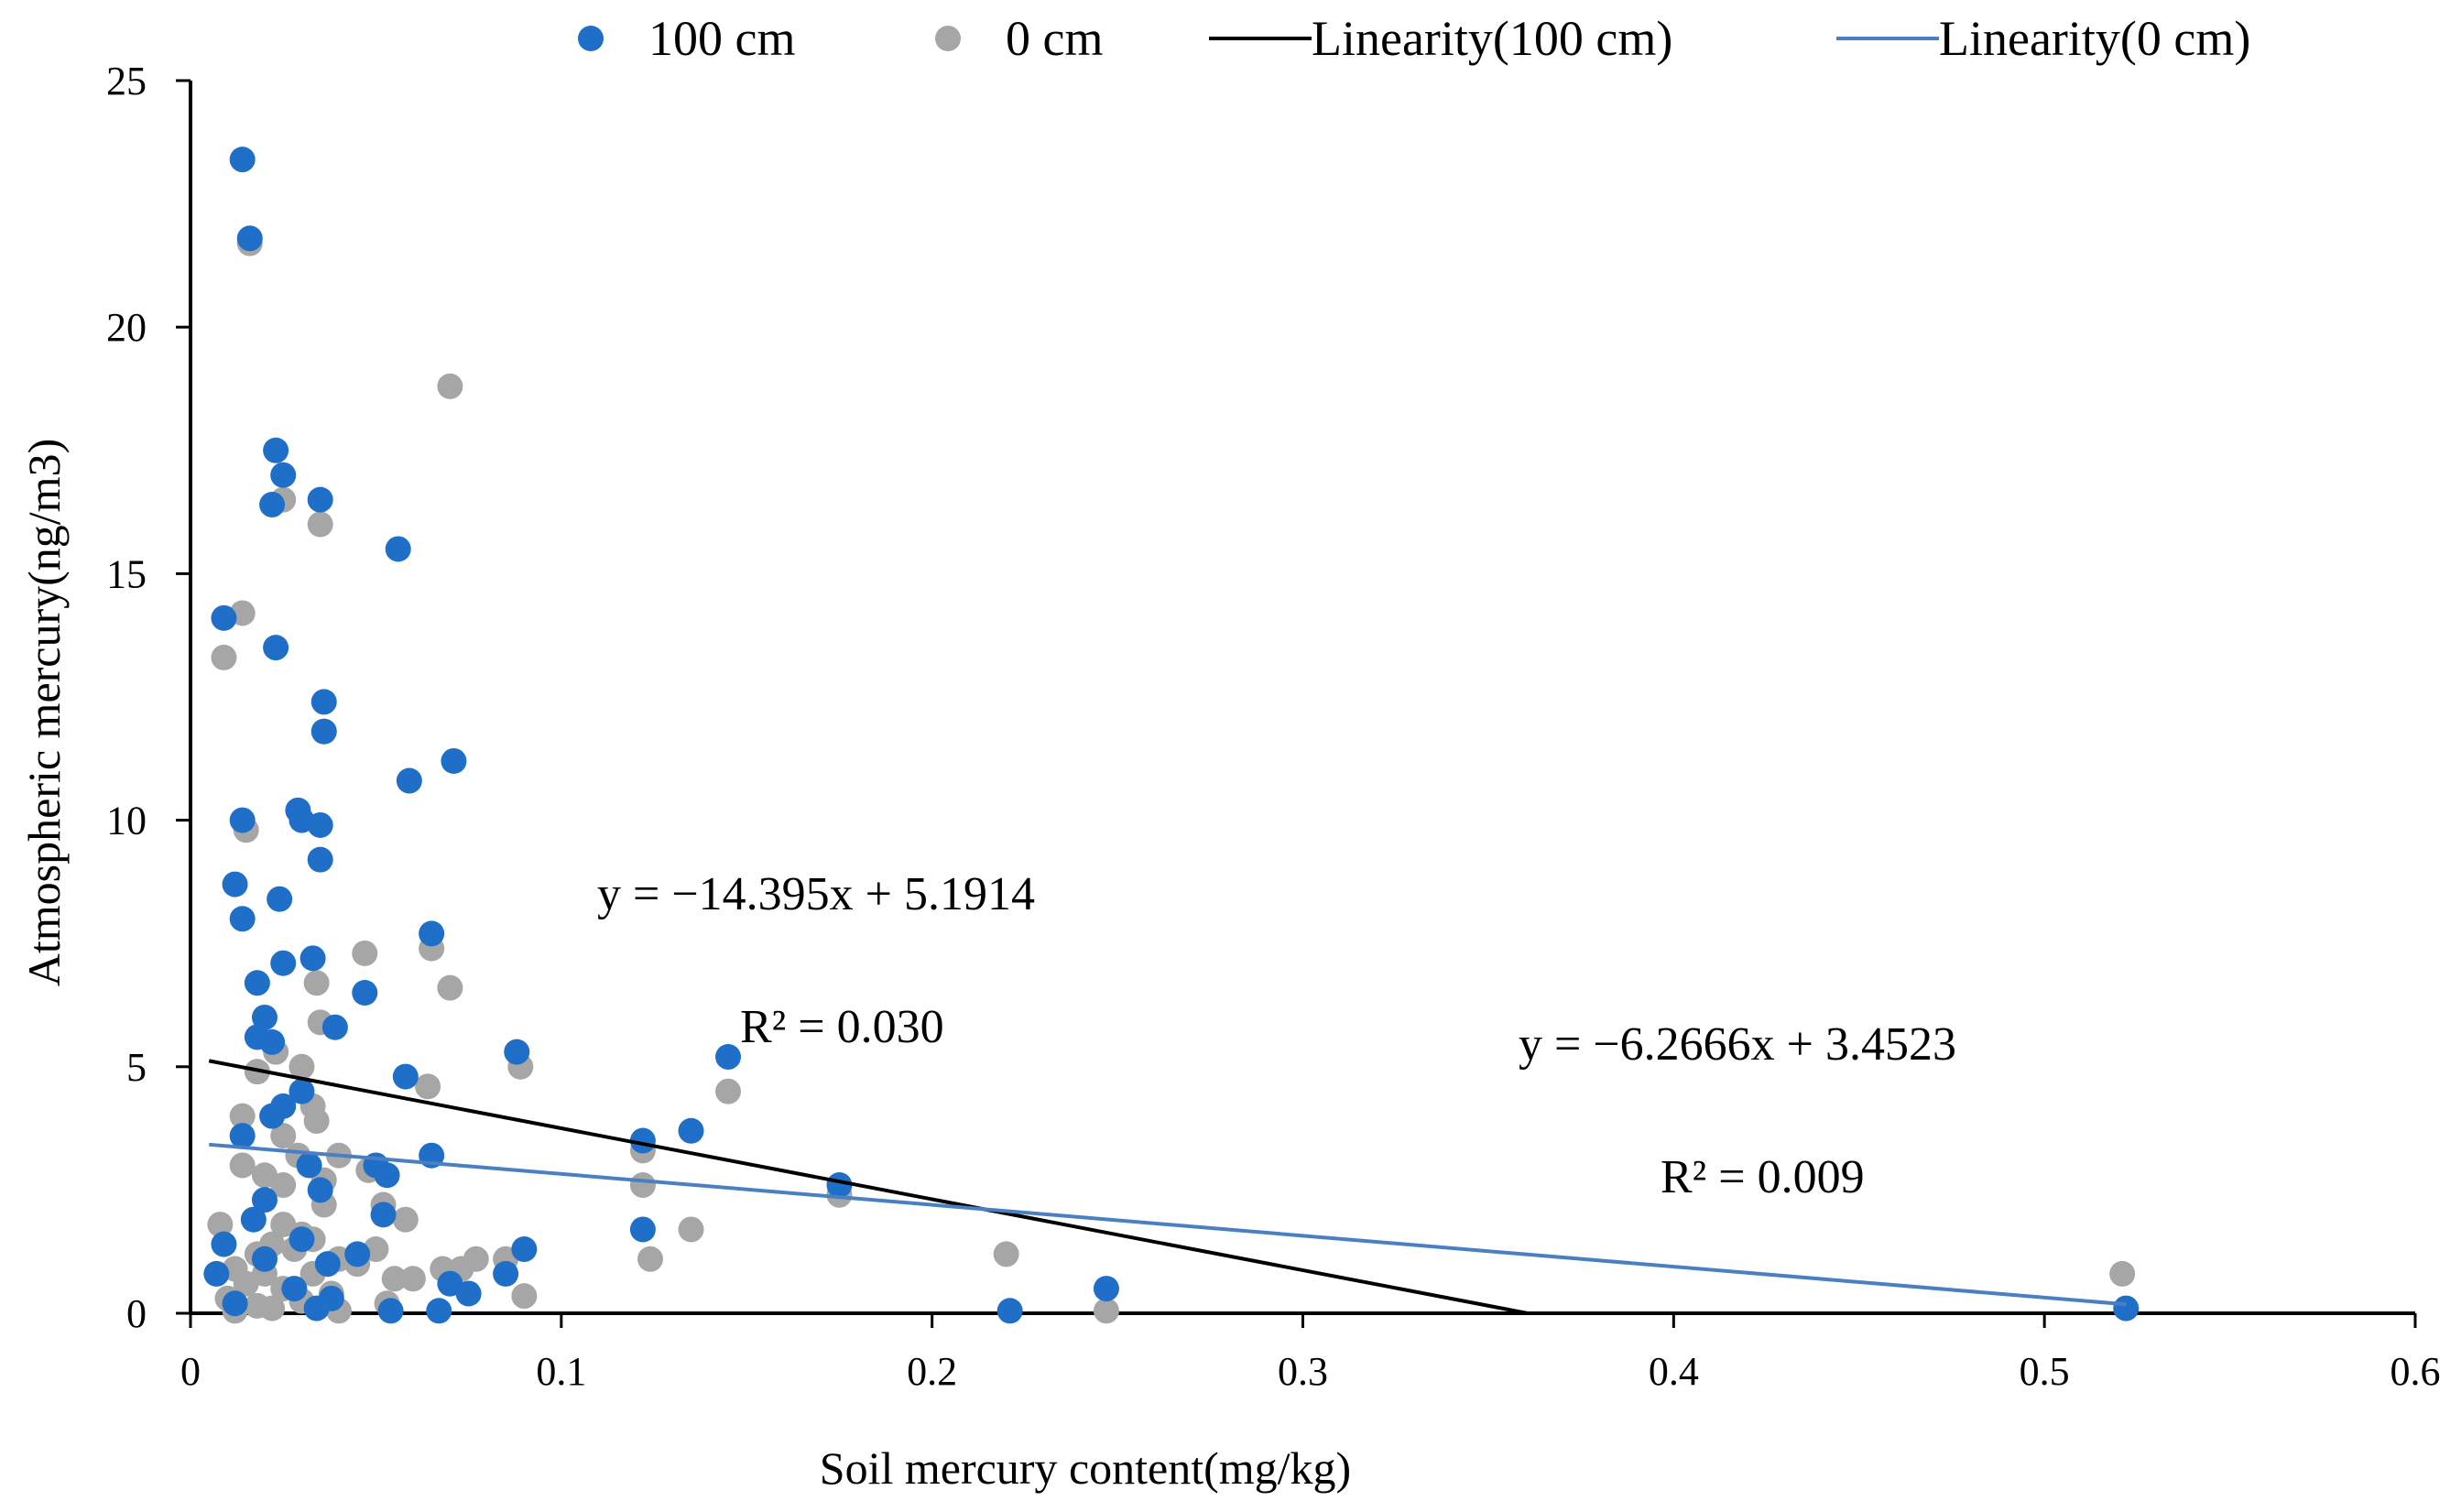 Image resolution: width=2461 pixels, height=1512 pixels. Describe the element at coordinates (44, 712) in the screenshot. I see `y-axis-title: Atmospheric mercury(ng/m3)` at that location.